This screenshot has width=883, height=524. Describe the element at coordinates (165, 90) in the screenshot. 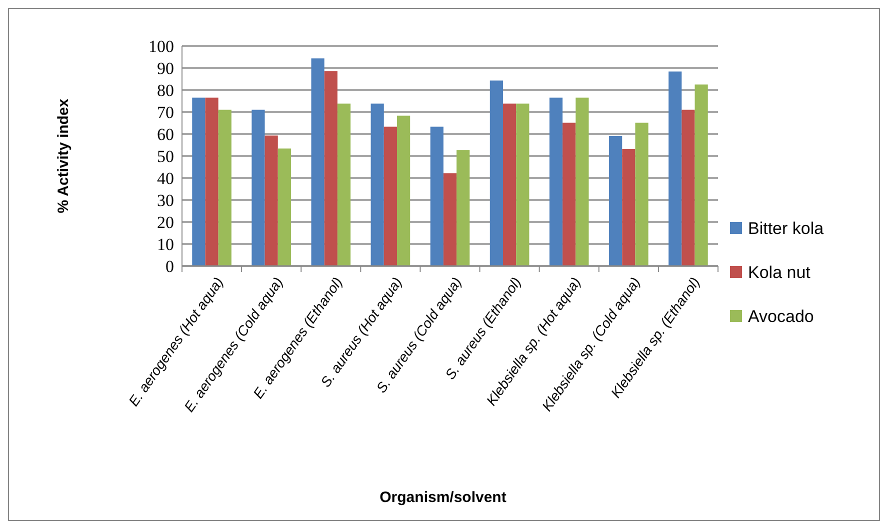

I see `y-tick-label: 80` at that location.